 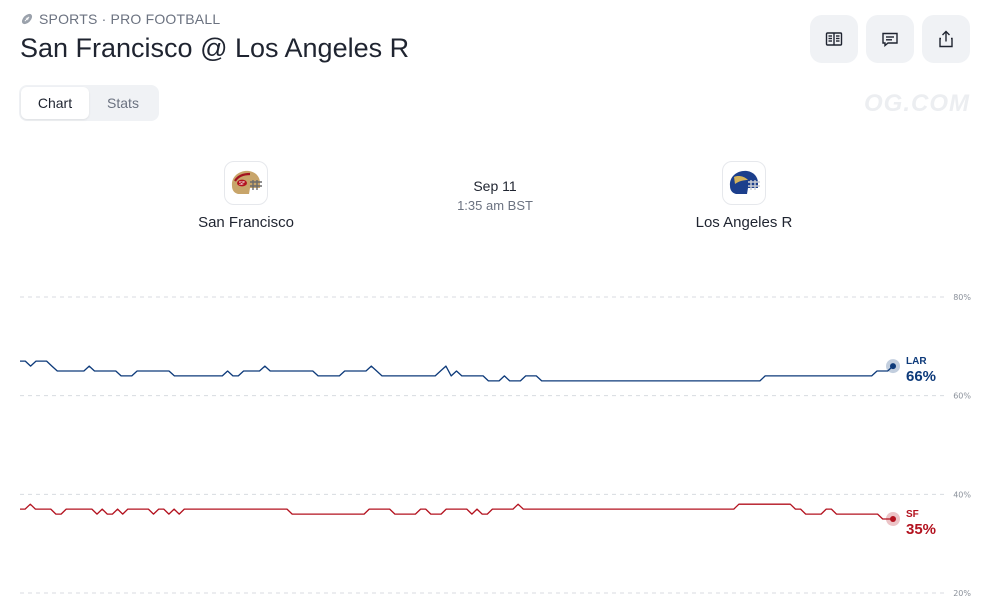 I want to click on read-mode-button, so click(x=834, y=39).